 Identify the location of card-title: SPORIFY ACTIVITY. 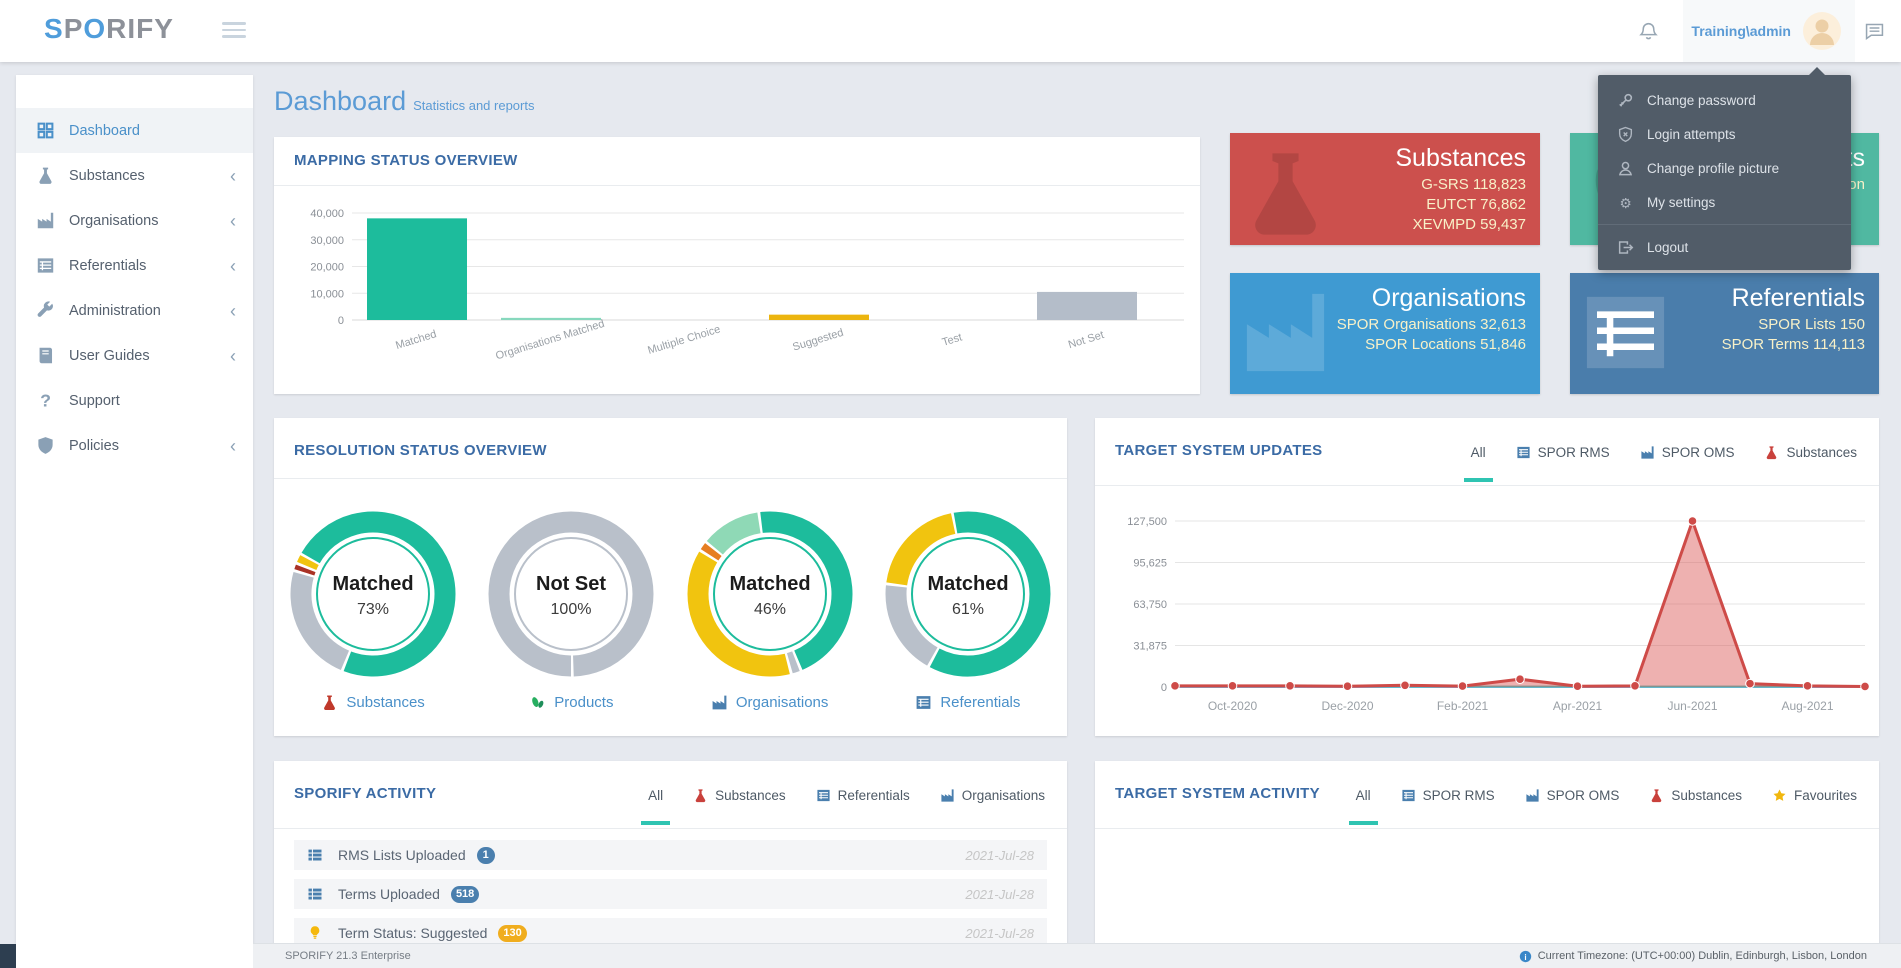
(365, 793).